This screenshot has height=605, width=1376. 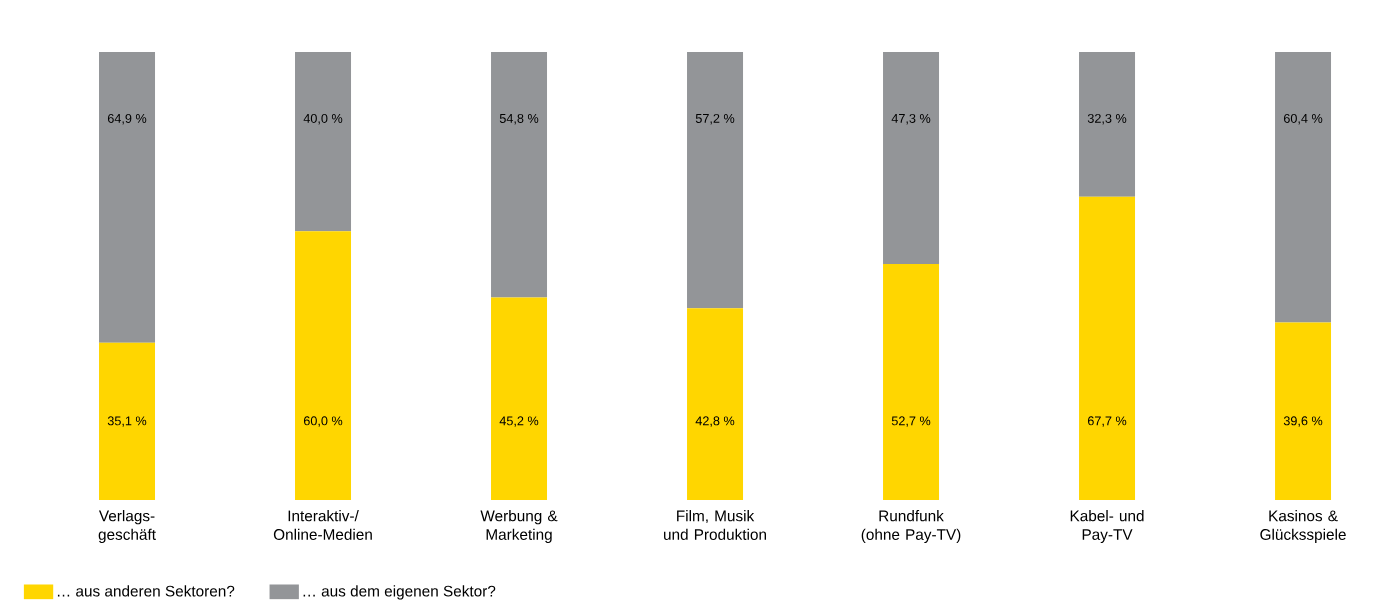 What do you see at coordinates (519, 119) in the screenshot?
I see `data-label: 54,8 %` at bounding box center [519, 119].